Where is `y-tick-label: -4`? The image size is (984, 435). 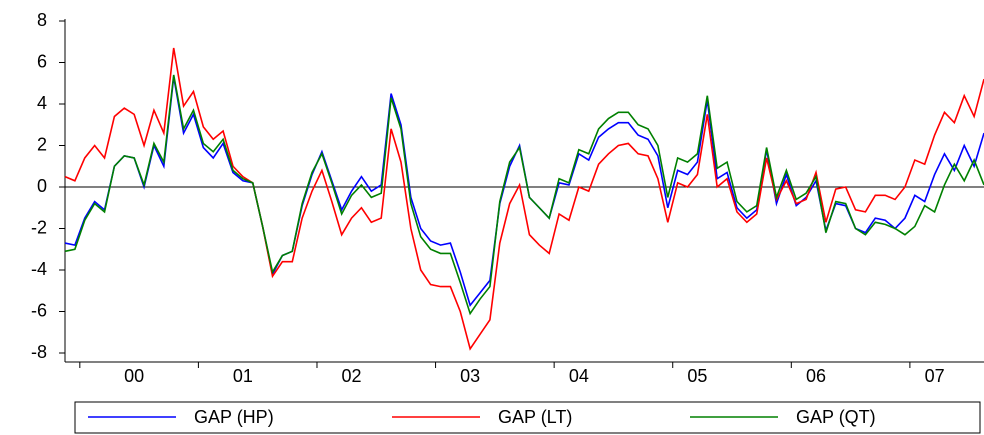 y-tick-label: -4 is located at coordinates (39, 269).